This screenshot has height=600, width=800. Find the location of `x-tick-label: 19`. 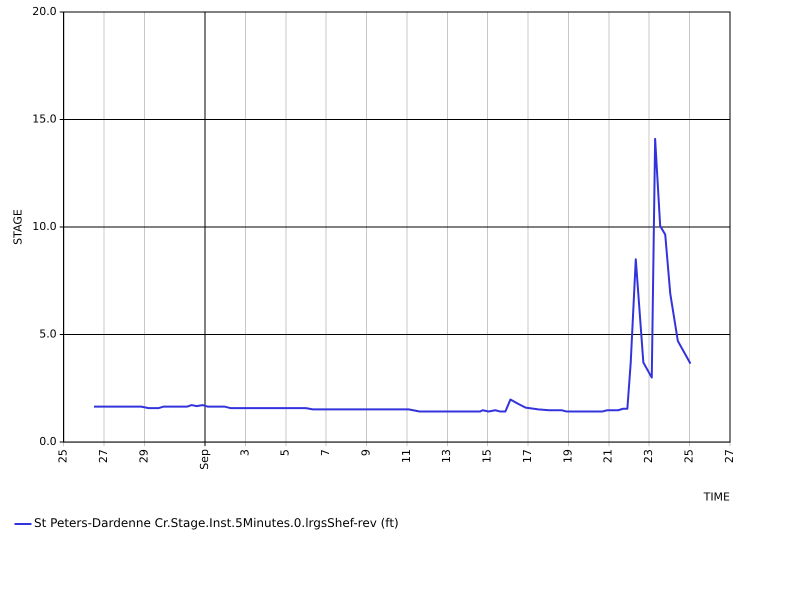

x-tick-label: 19 is located at coordinates (567, 456).